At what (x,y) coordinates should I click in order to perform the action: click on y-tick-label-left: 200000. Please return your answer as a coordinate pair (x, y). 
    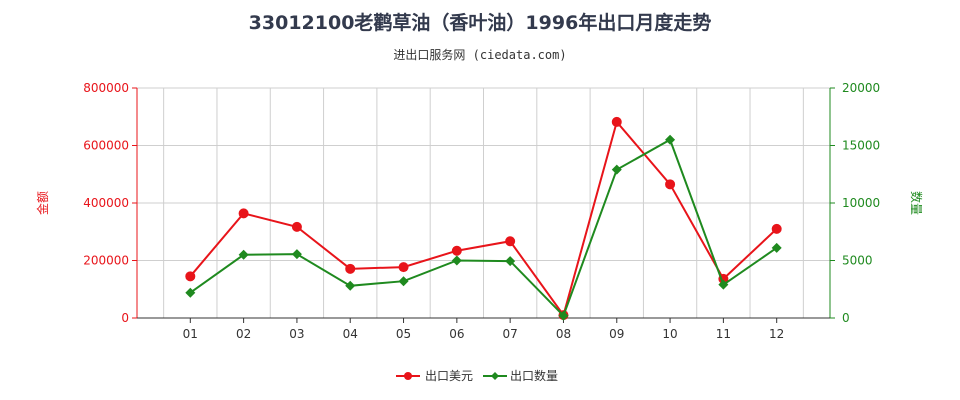
    Looking at the image, I should click on (106, 261).